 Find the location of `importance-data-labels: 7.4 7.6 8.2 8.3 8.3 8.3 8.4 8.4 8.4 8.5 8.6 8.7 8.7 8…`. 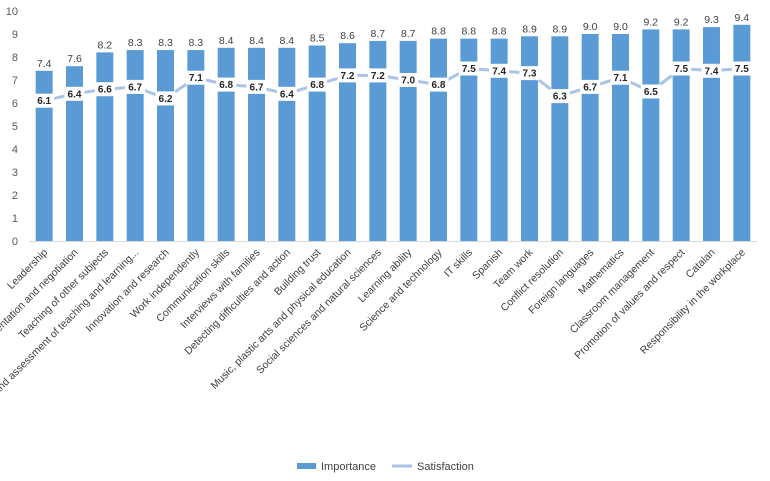

importance-data-labels: 7.4 7.6 8.2 8.3 8.3 8.3 8.4 8.4 8.4 8.5 8.6 8.7 8.7 8… is located at coordinates (393, 41).